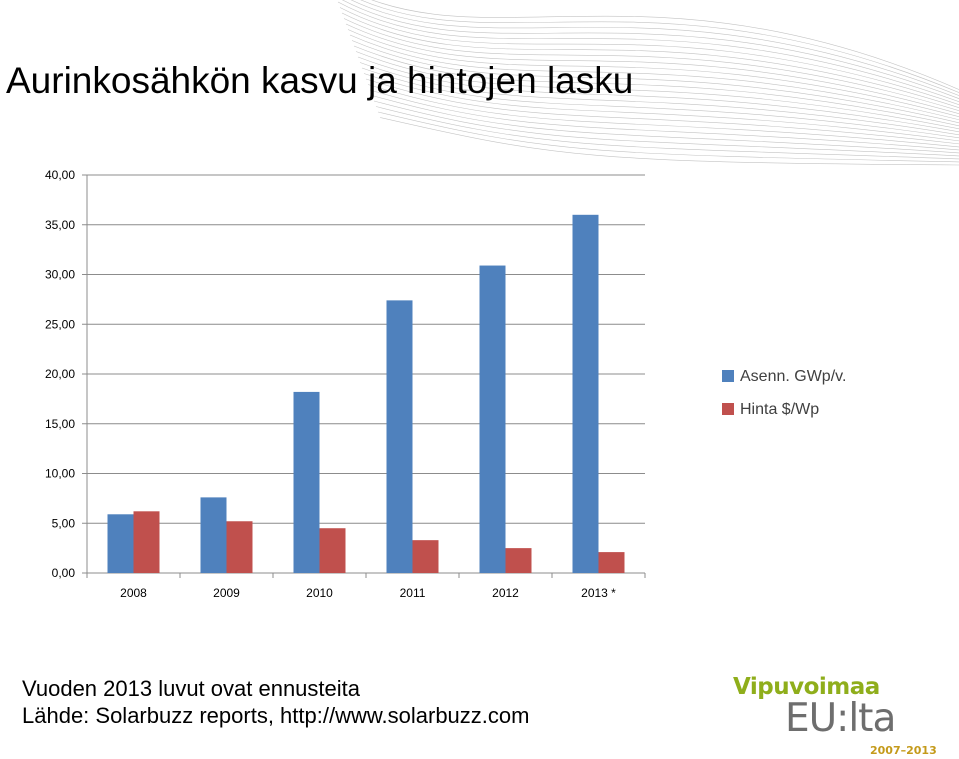  What do you see at coordinates (611, 562) in the screenshot?
I see `bar-2013-hinta` at bounding box center [611, 562].